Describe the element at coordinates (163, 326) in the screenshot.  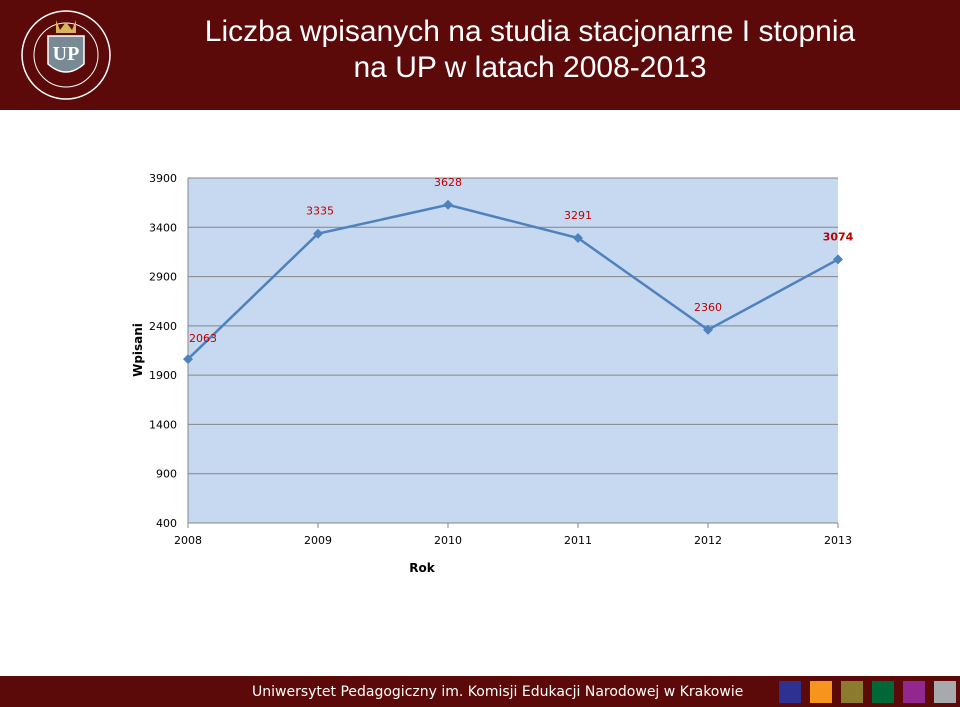
I see `y-tick-label: 2400` at that location.